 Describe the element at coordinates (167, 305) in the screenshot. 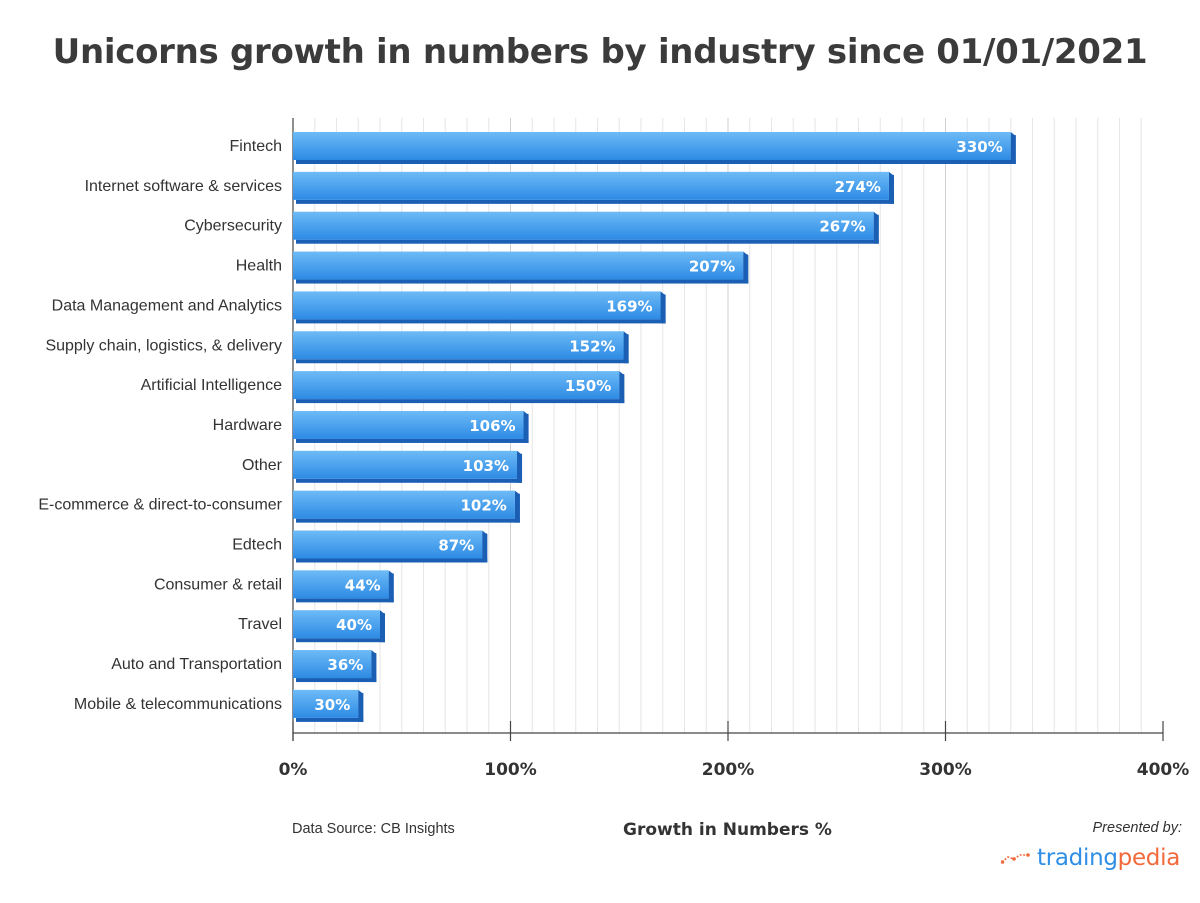

I see `category-label: Data Management and Analytics` at that location.